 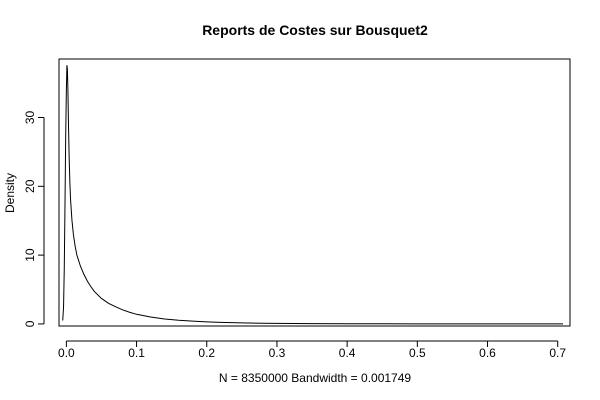 What do you see at coordinates (487, 353) in the screenshot?
I see `x-tick-label: 0.6` at bounding box center [487, 353].